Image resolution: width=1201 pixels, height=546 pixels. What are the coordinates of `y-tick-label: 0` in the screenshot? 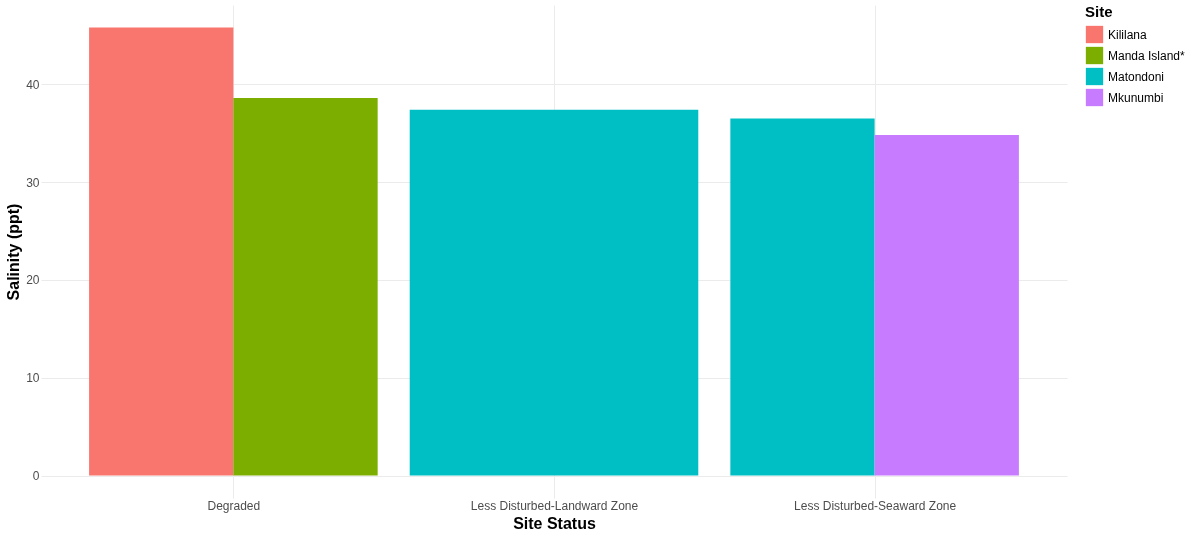 It's located at (36, 476).